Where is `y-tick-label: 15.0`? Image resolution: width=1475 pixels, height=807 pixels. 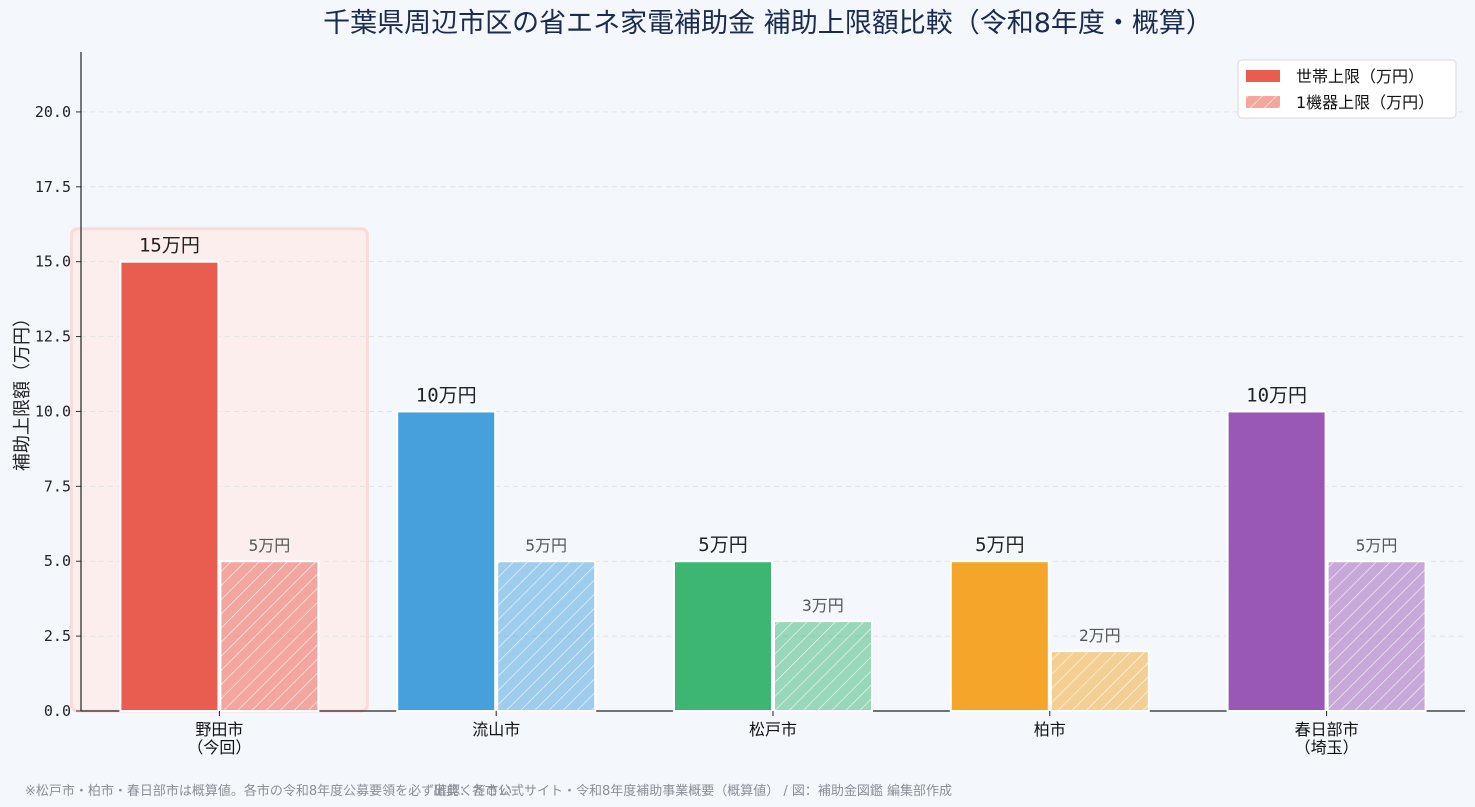
y-tick-label: 15.0 is located at coordinates (53, 262).